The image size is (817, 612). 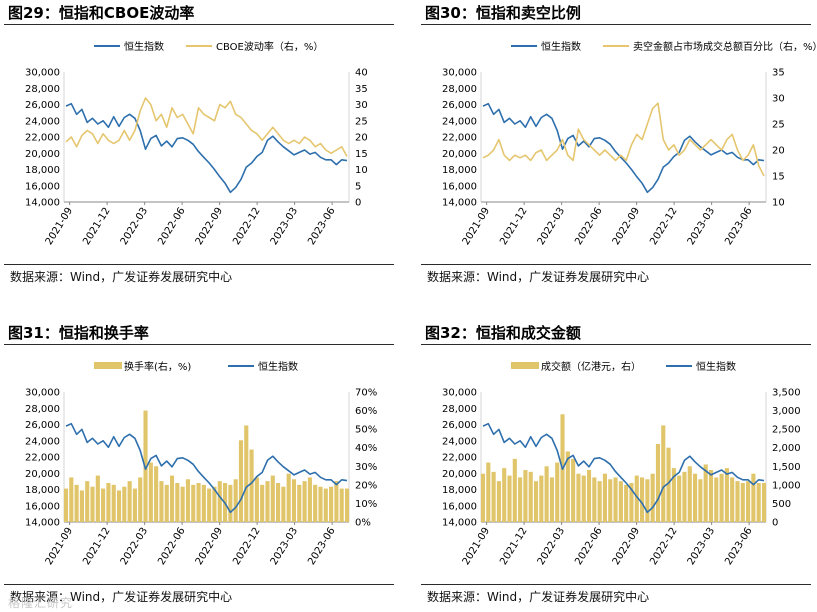 I want to click on legend: 恒生指数 卖空金额占市场成交总额百分比（右，%）, so click(x=664, y=46).